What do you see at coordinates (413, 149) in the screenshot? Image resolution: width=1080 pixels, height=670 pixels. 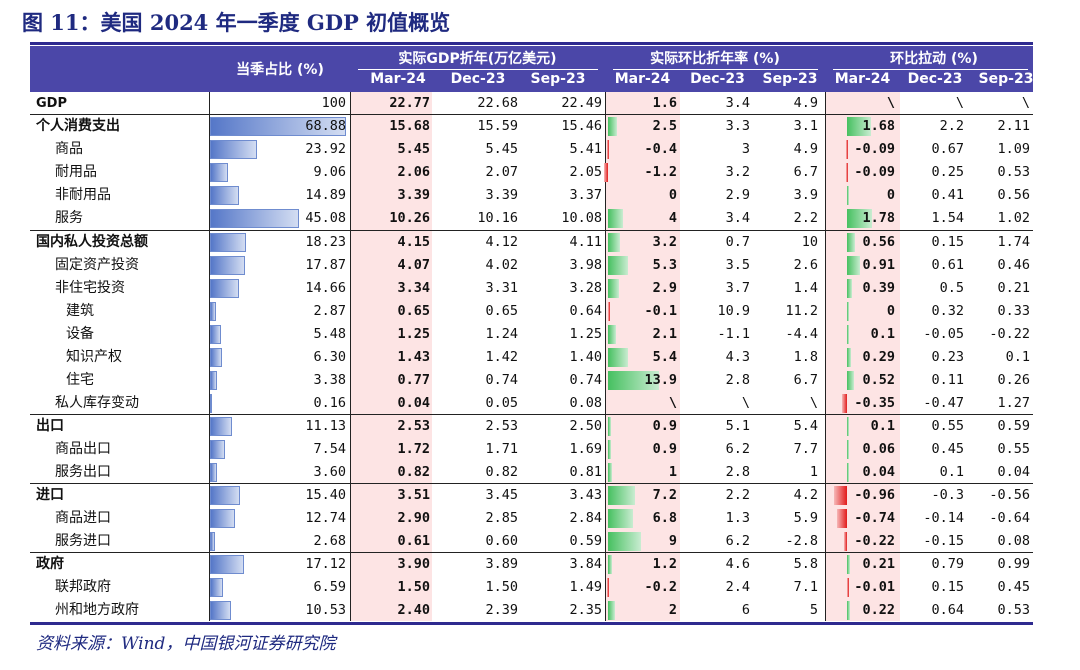 I see `gdp-value: 5.45` at bounding box center [413, 149].